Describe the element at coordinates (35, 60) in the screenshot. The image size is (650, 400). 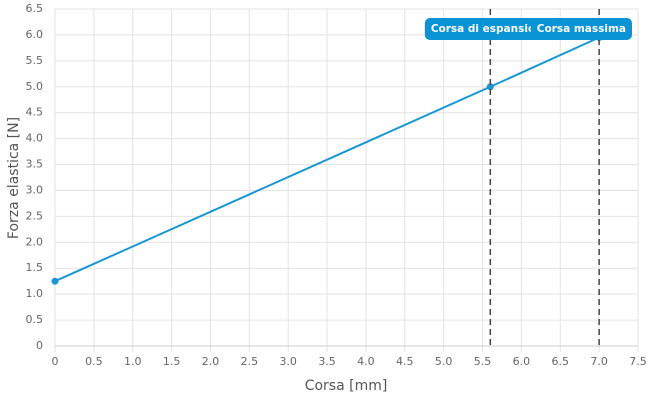
I see `y-tick-label: 5.5` at that location.